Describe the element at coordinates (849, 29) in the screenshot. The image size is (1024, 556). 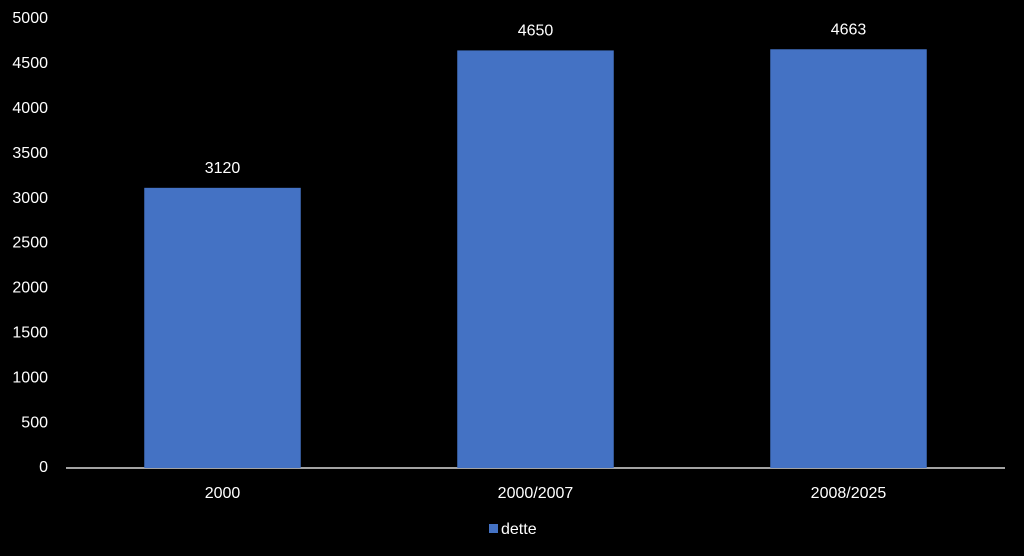
I see `data-label: 4663` at that location.